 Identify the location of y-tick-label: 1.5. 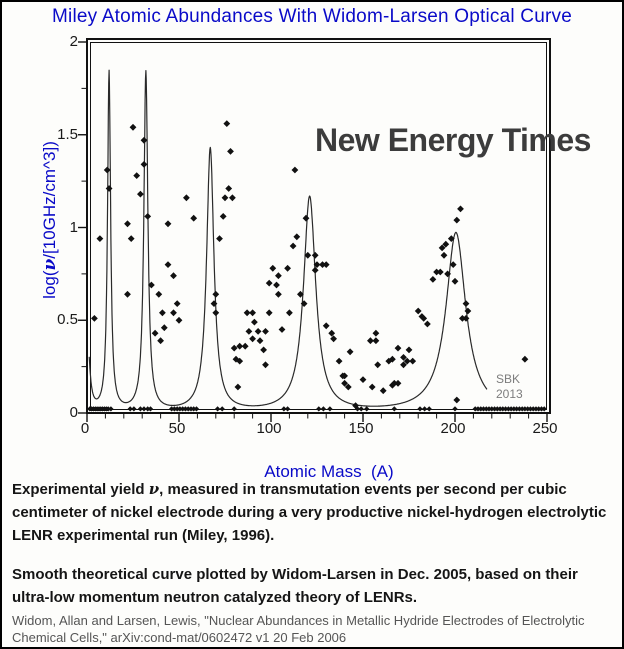
(67, 134).